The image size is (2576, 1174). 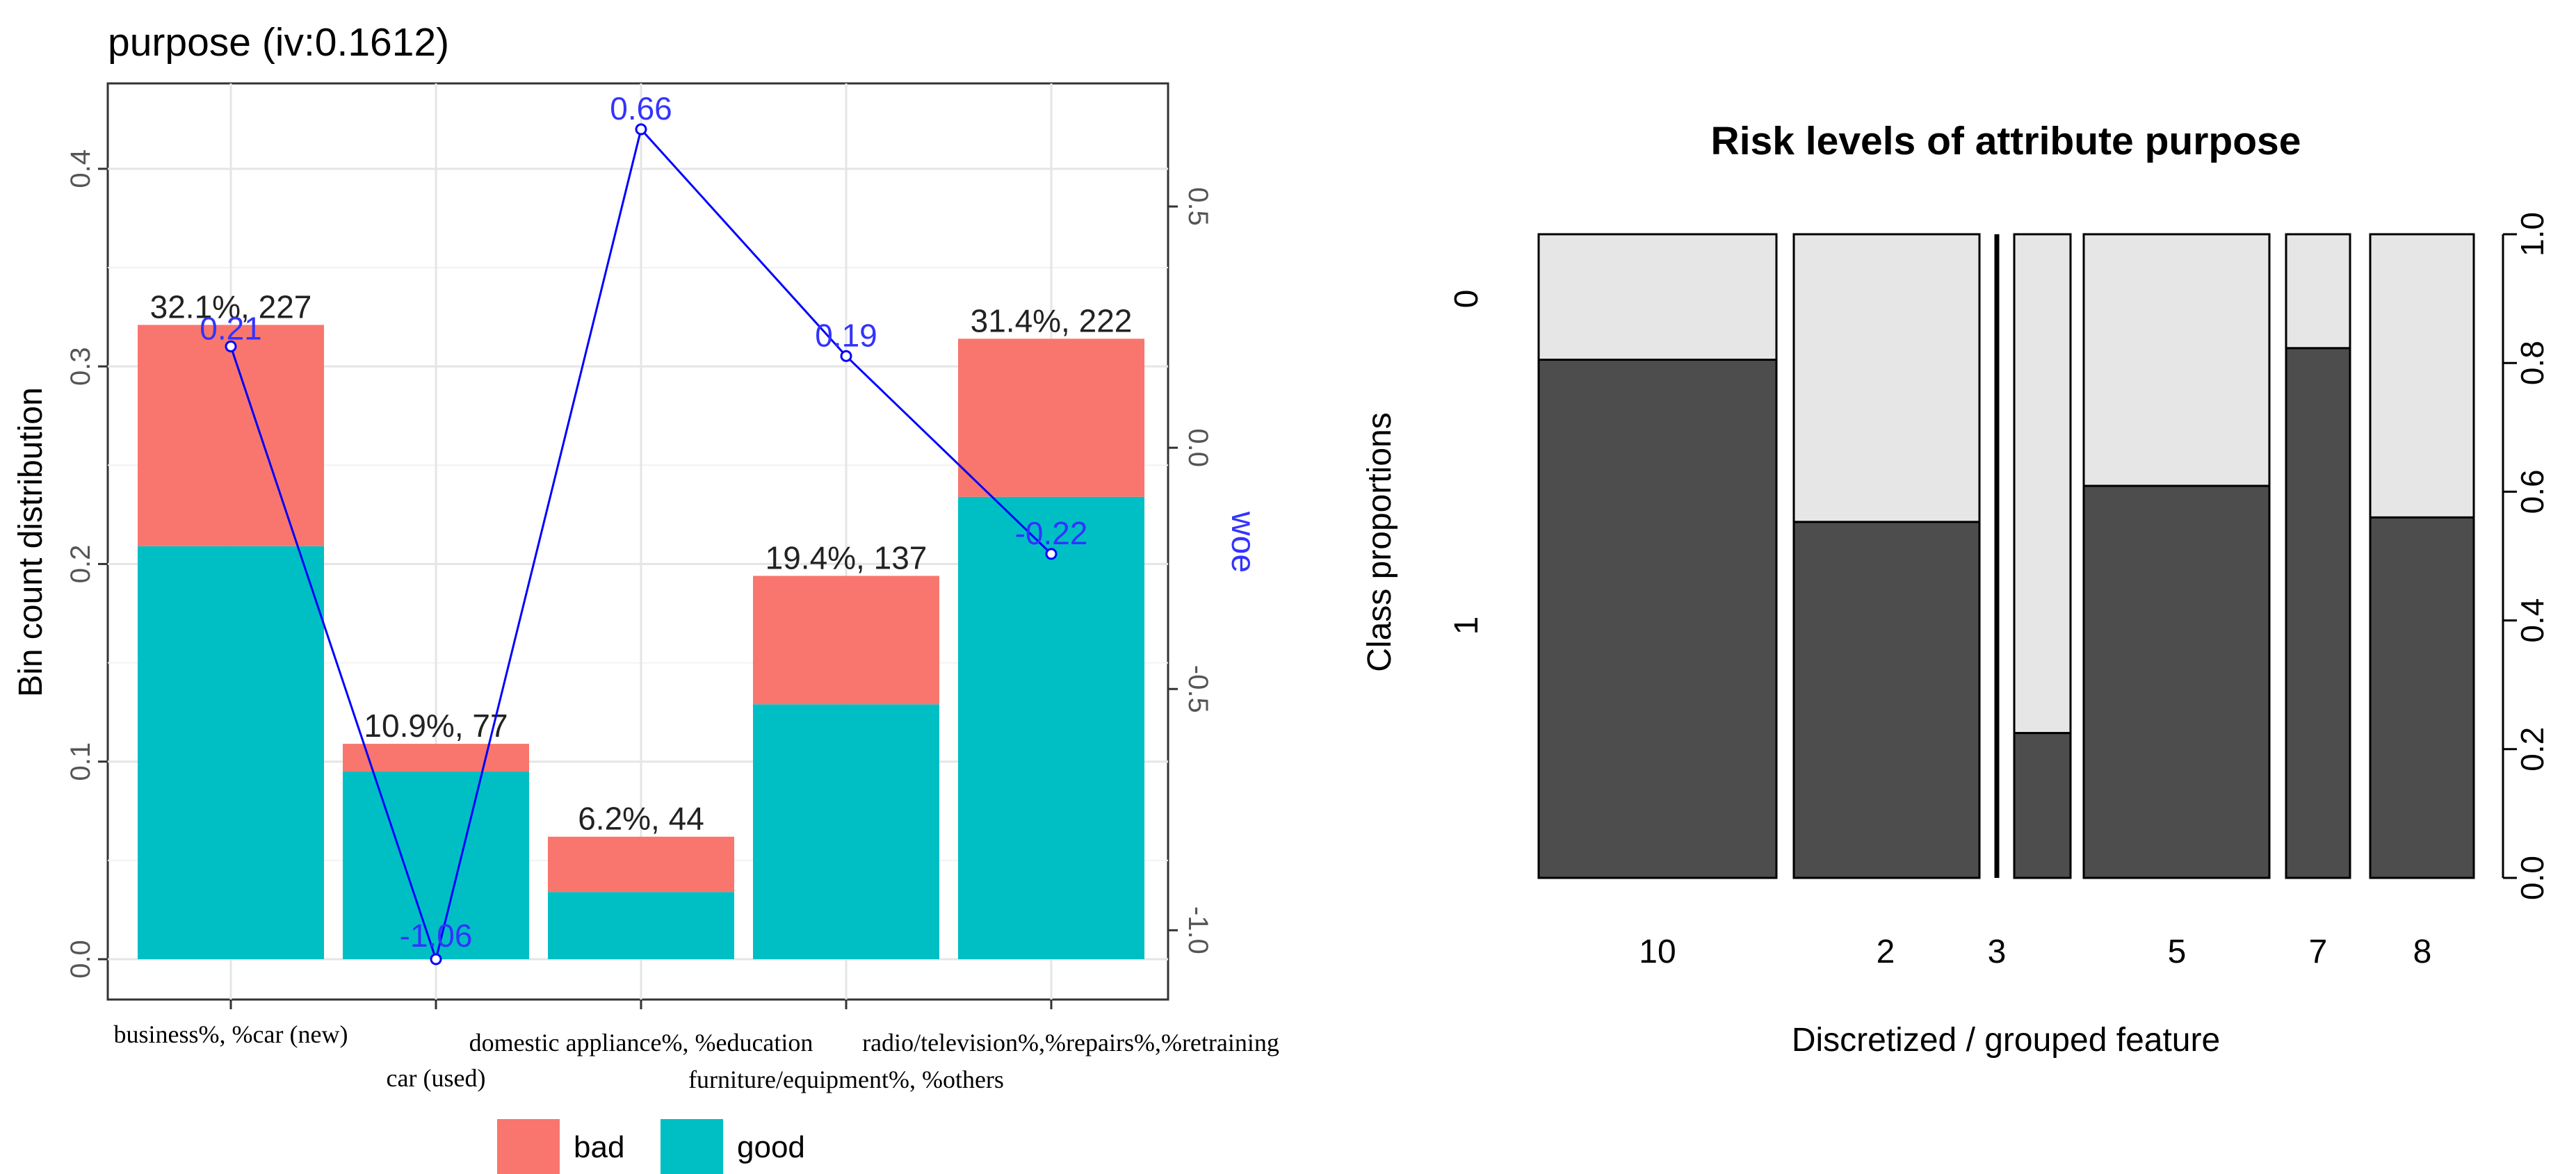 I want to click on right-class-labels: 01, so click(x=1466, y=462).